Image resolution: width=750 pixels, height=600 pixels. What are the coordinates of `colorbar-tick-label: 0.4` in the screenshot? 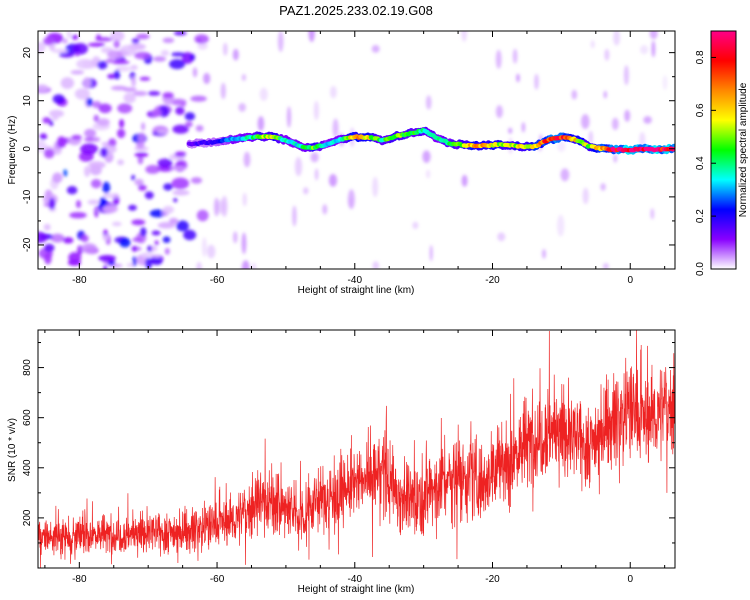 It's located at (700, 163).